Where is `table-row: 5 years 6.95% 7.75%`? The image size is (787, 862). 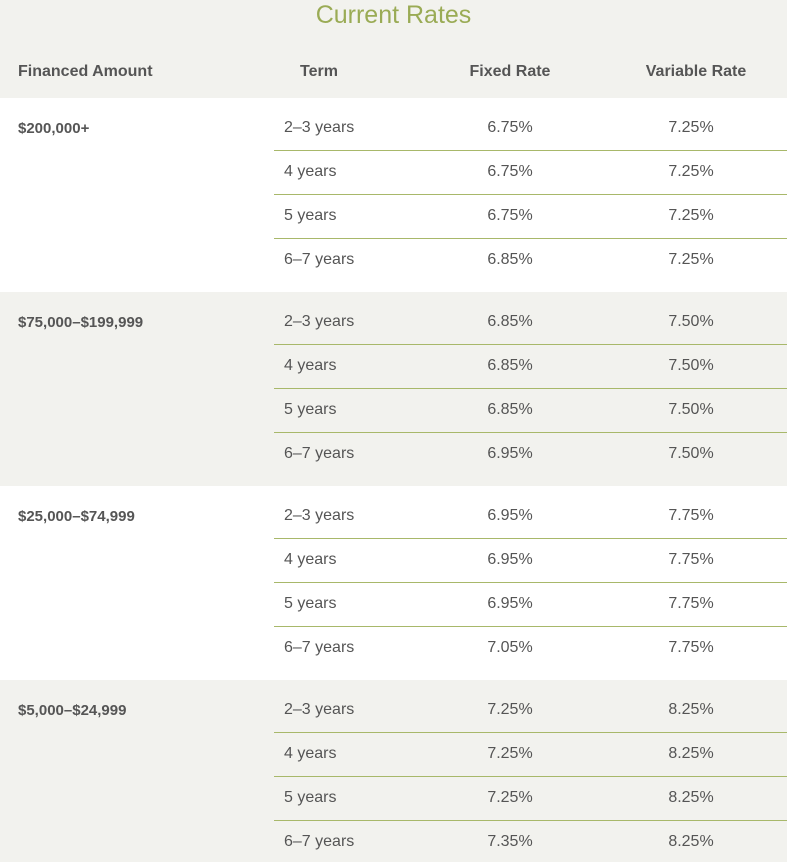
table-row: 5 years 6.95% 7.75% is located at coordinates (530, 605).